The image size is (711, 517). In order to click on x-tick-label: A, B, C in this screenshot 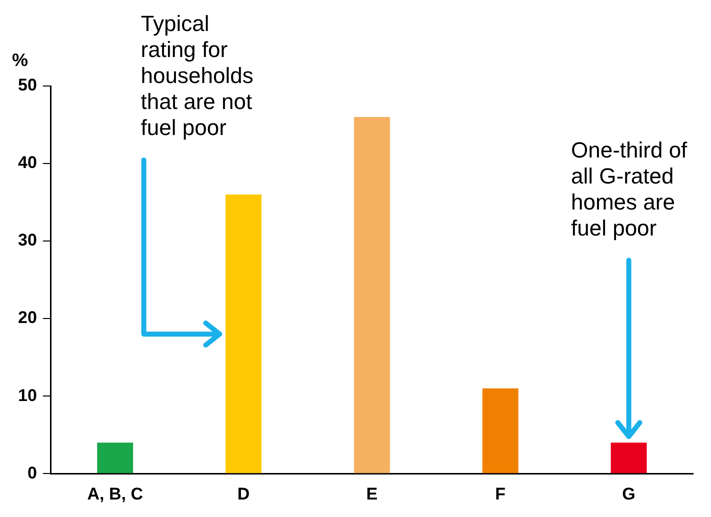, I will do `click(115, 494)`.